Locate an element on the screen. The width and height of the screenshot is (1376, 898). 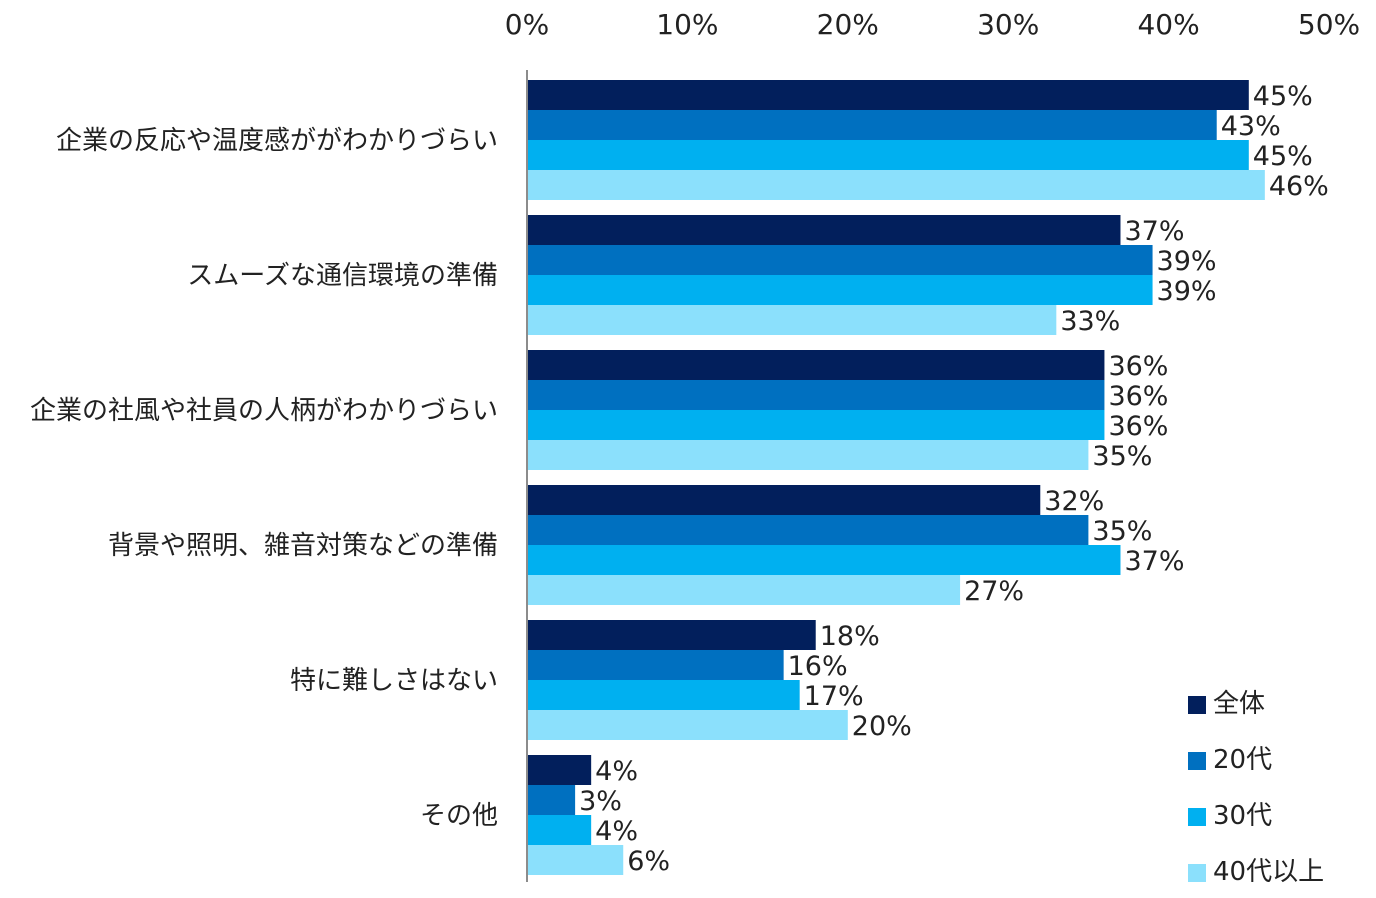
category-label: スムーズな通信環境の準備 is located at coordinates (342, 276).